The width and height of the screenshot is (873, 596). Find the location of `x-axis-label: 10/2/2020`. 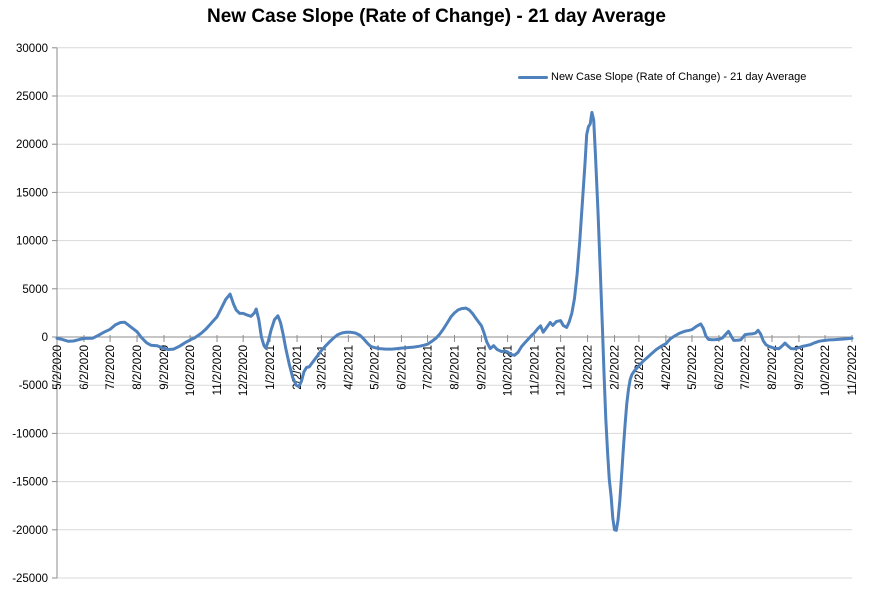

x-axis-label: 10/2/2020 is located at coordinates (191, 370).